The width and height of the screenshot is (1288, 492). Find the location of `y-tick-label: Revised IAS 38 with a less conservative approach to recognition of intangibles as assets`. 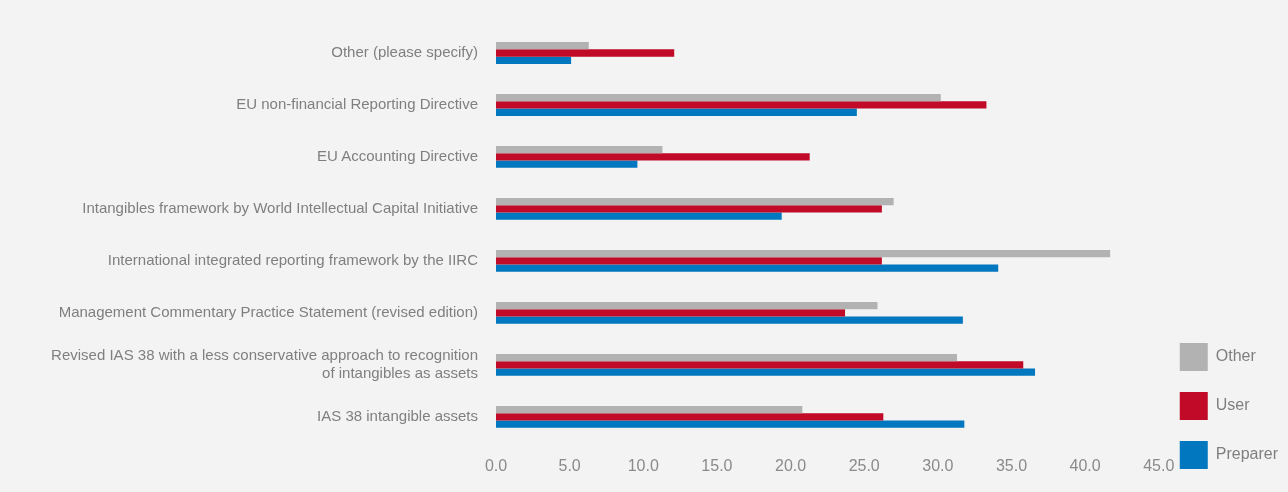

y-tick-label: Revised IAS 38 with a less conservative approach to recognition of intangibles as assets is located at coordinates (264, 363).